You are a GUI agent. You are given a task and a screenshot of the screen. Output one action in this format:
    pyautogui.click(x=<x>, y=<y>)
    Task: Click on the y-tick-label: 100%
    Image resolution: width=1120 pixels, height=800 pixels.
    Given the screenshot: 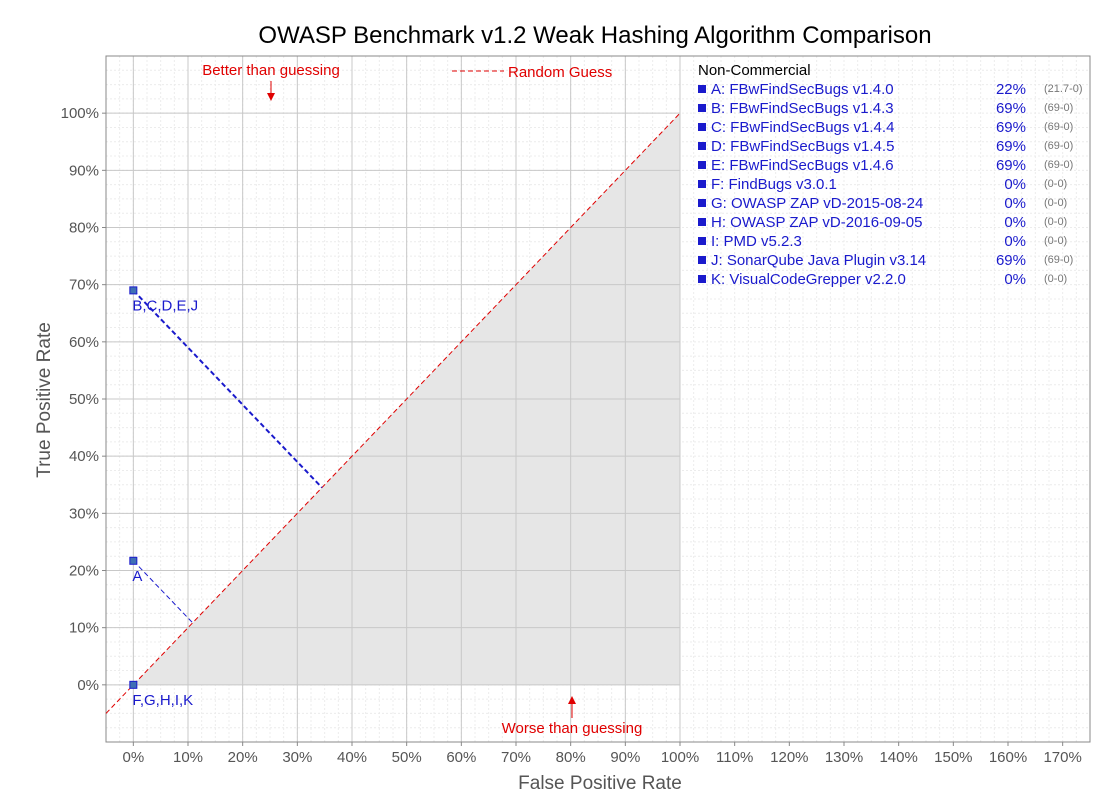 What is the action you would take?
    pyautogui.click(x=80, y=113)
    